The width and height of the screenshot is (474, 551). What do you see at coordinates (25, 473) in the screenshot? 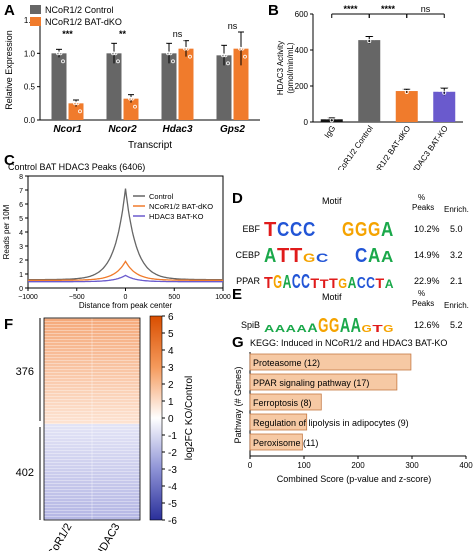
I see `f-row-group-label: 402` at bounding box center [25, 473].